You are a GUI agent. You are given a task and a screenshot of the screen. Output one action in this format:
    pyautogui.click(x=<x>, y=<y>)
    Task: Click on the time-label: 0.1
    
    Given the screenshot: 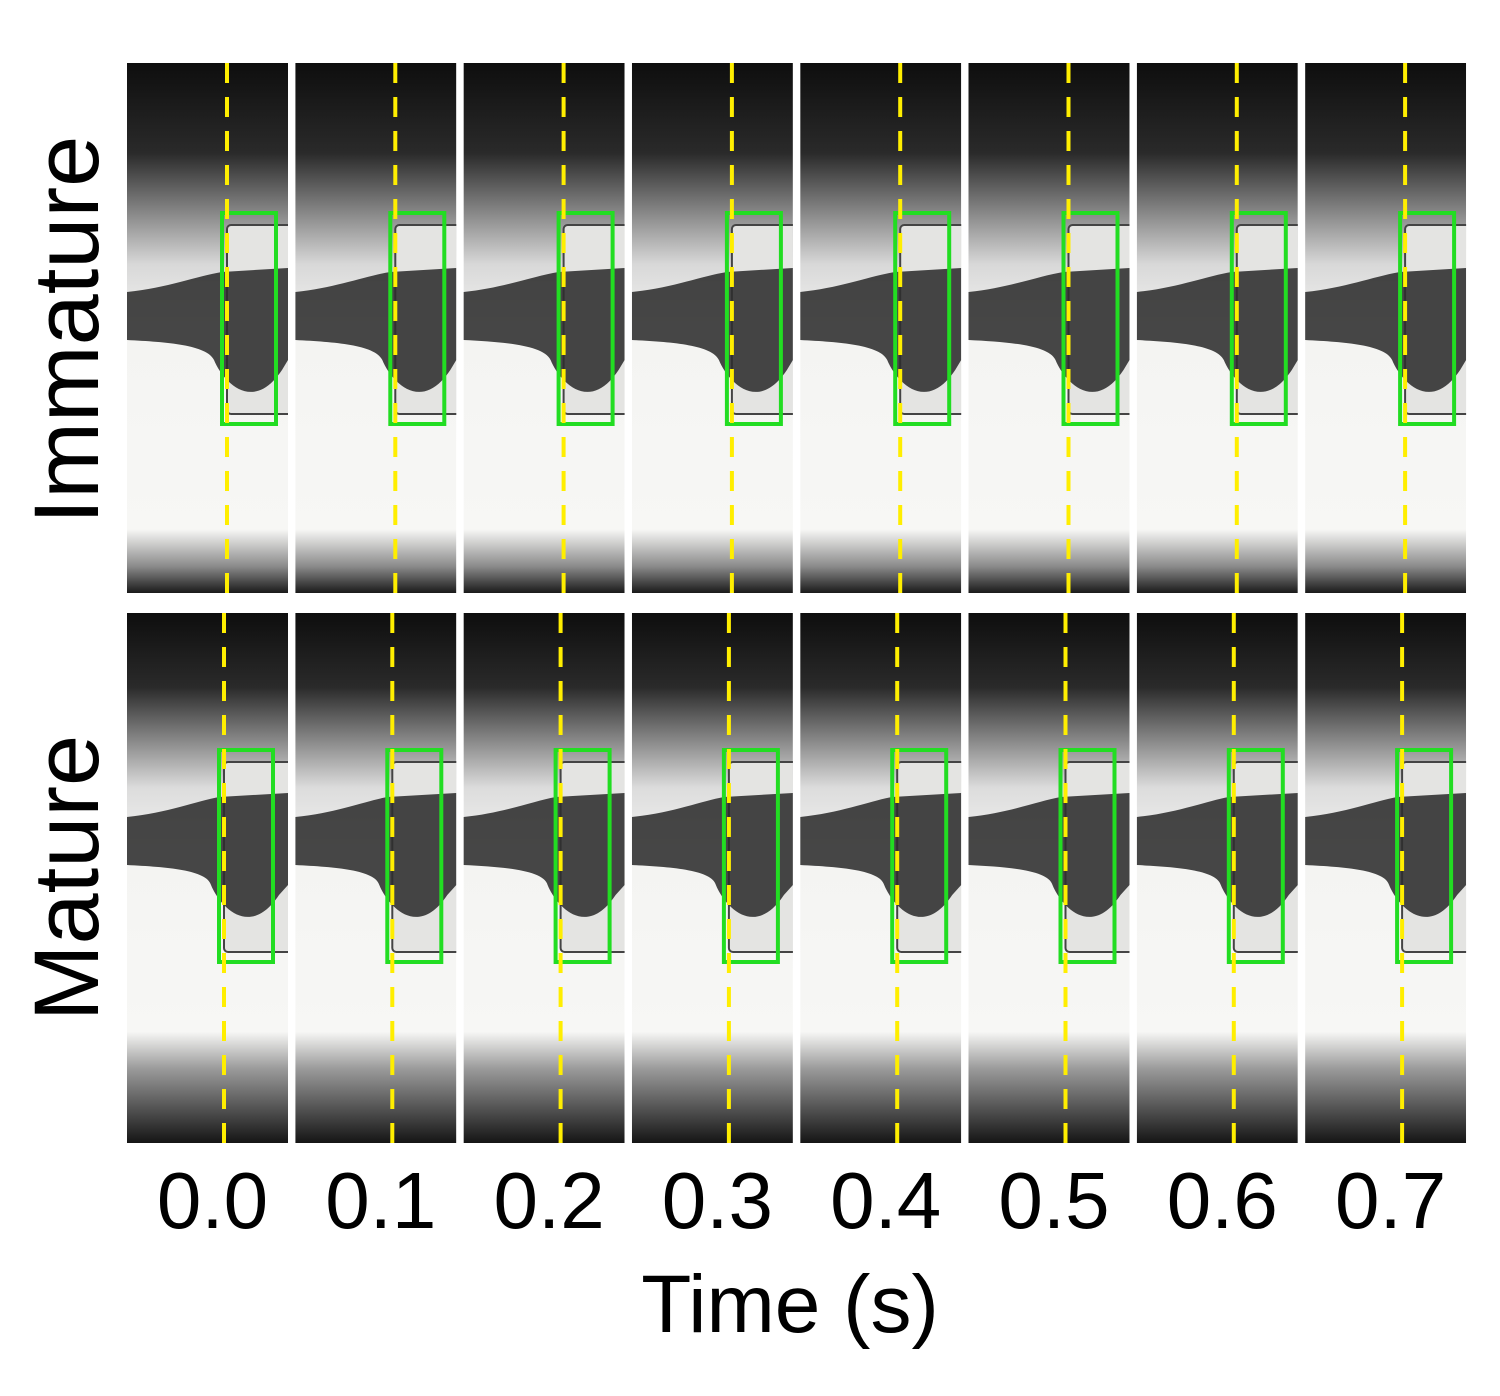 What is the action you would take?
    pyautogui.click(x=380, y=1200)
    